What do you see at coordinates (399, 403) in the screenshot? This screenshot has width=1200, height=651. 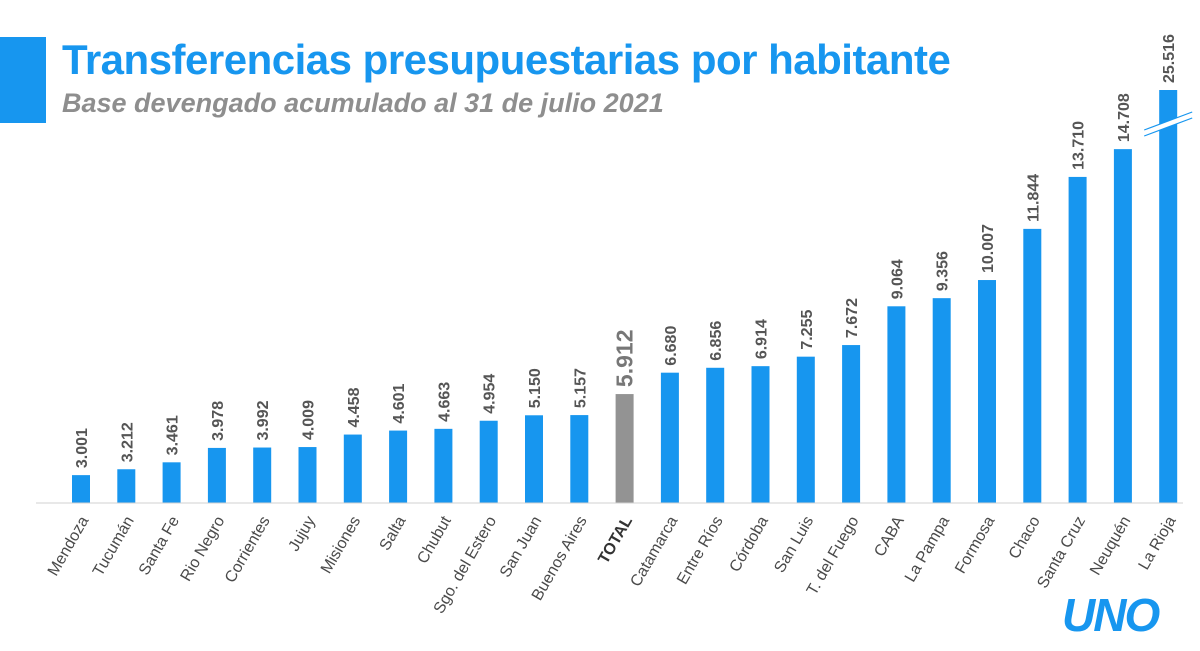 I see `value-label-salta: 4.601` at bounding box center [399, 403].